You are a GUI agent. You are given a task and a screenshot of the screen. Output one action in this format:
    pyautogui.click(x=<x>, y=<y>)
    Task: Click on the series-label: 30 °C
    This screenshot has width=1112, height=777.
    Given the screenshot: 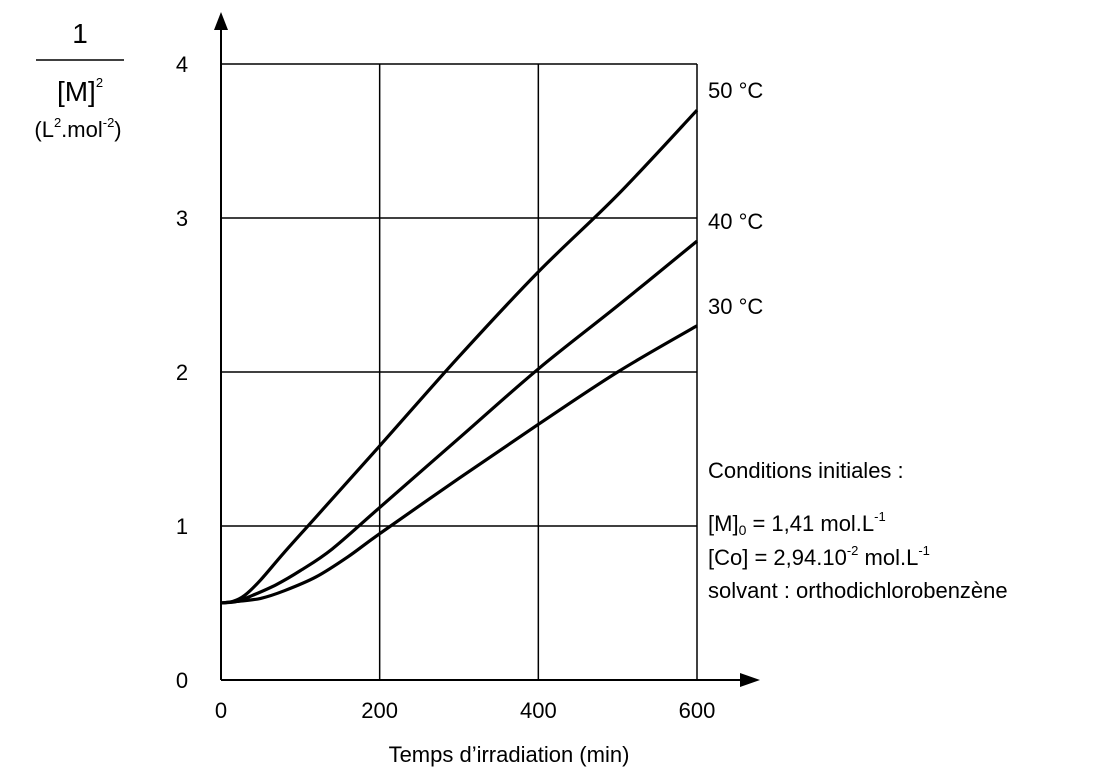 What is the action you would take?
    pyautogui.click(x=735, y=306)
    